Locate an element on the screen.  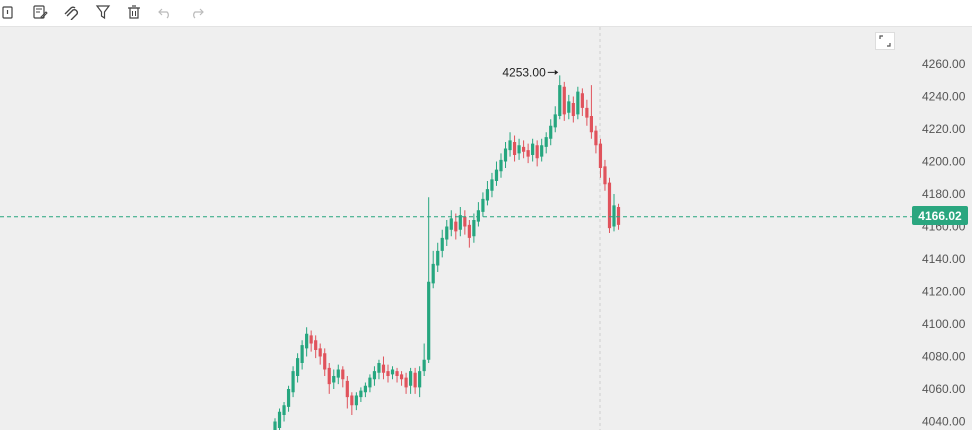
timer-icon is located at coordinates (9, 12).